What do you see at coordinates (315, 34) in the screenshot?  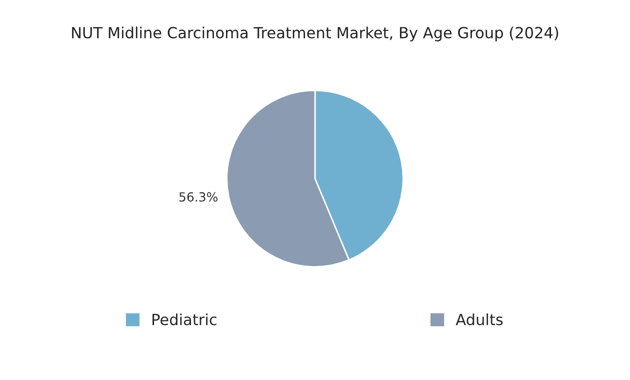 I see `chart-title: NUT Midline Carcinoma Treatment Market, By Age Group (2024)` at bounding box center [315, 34].